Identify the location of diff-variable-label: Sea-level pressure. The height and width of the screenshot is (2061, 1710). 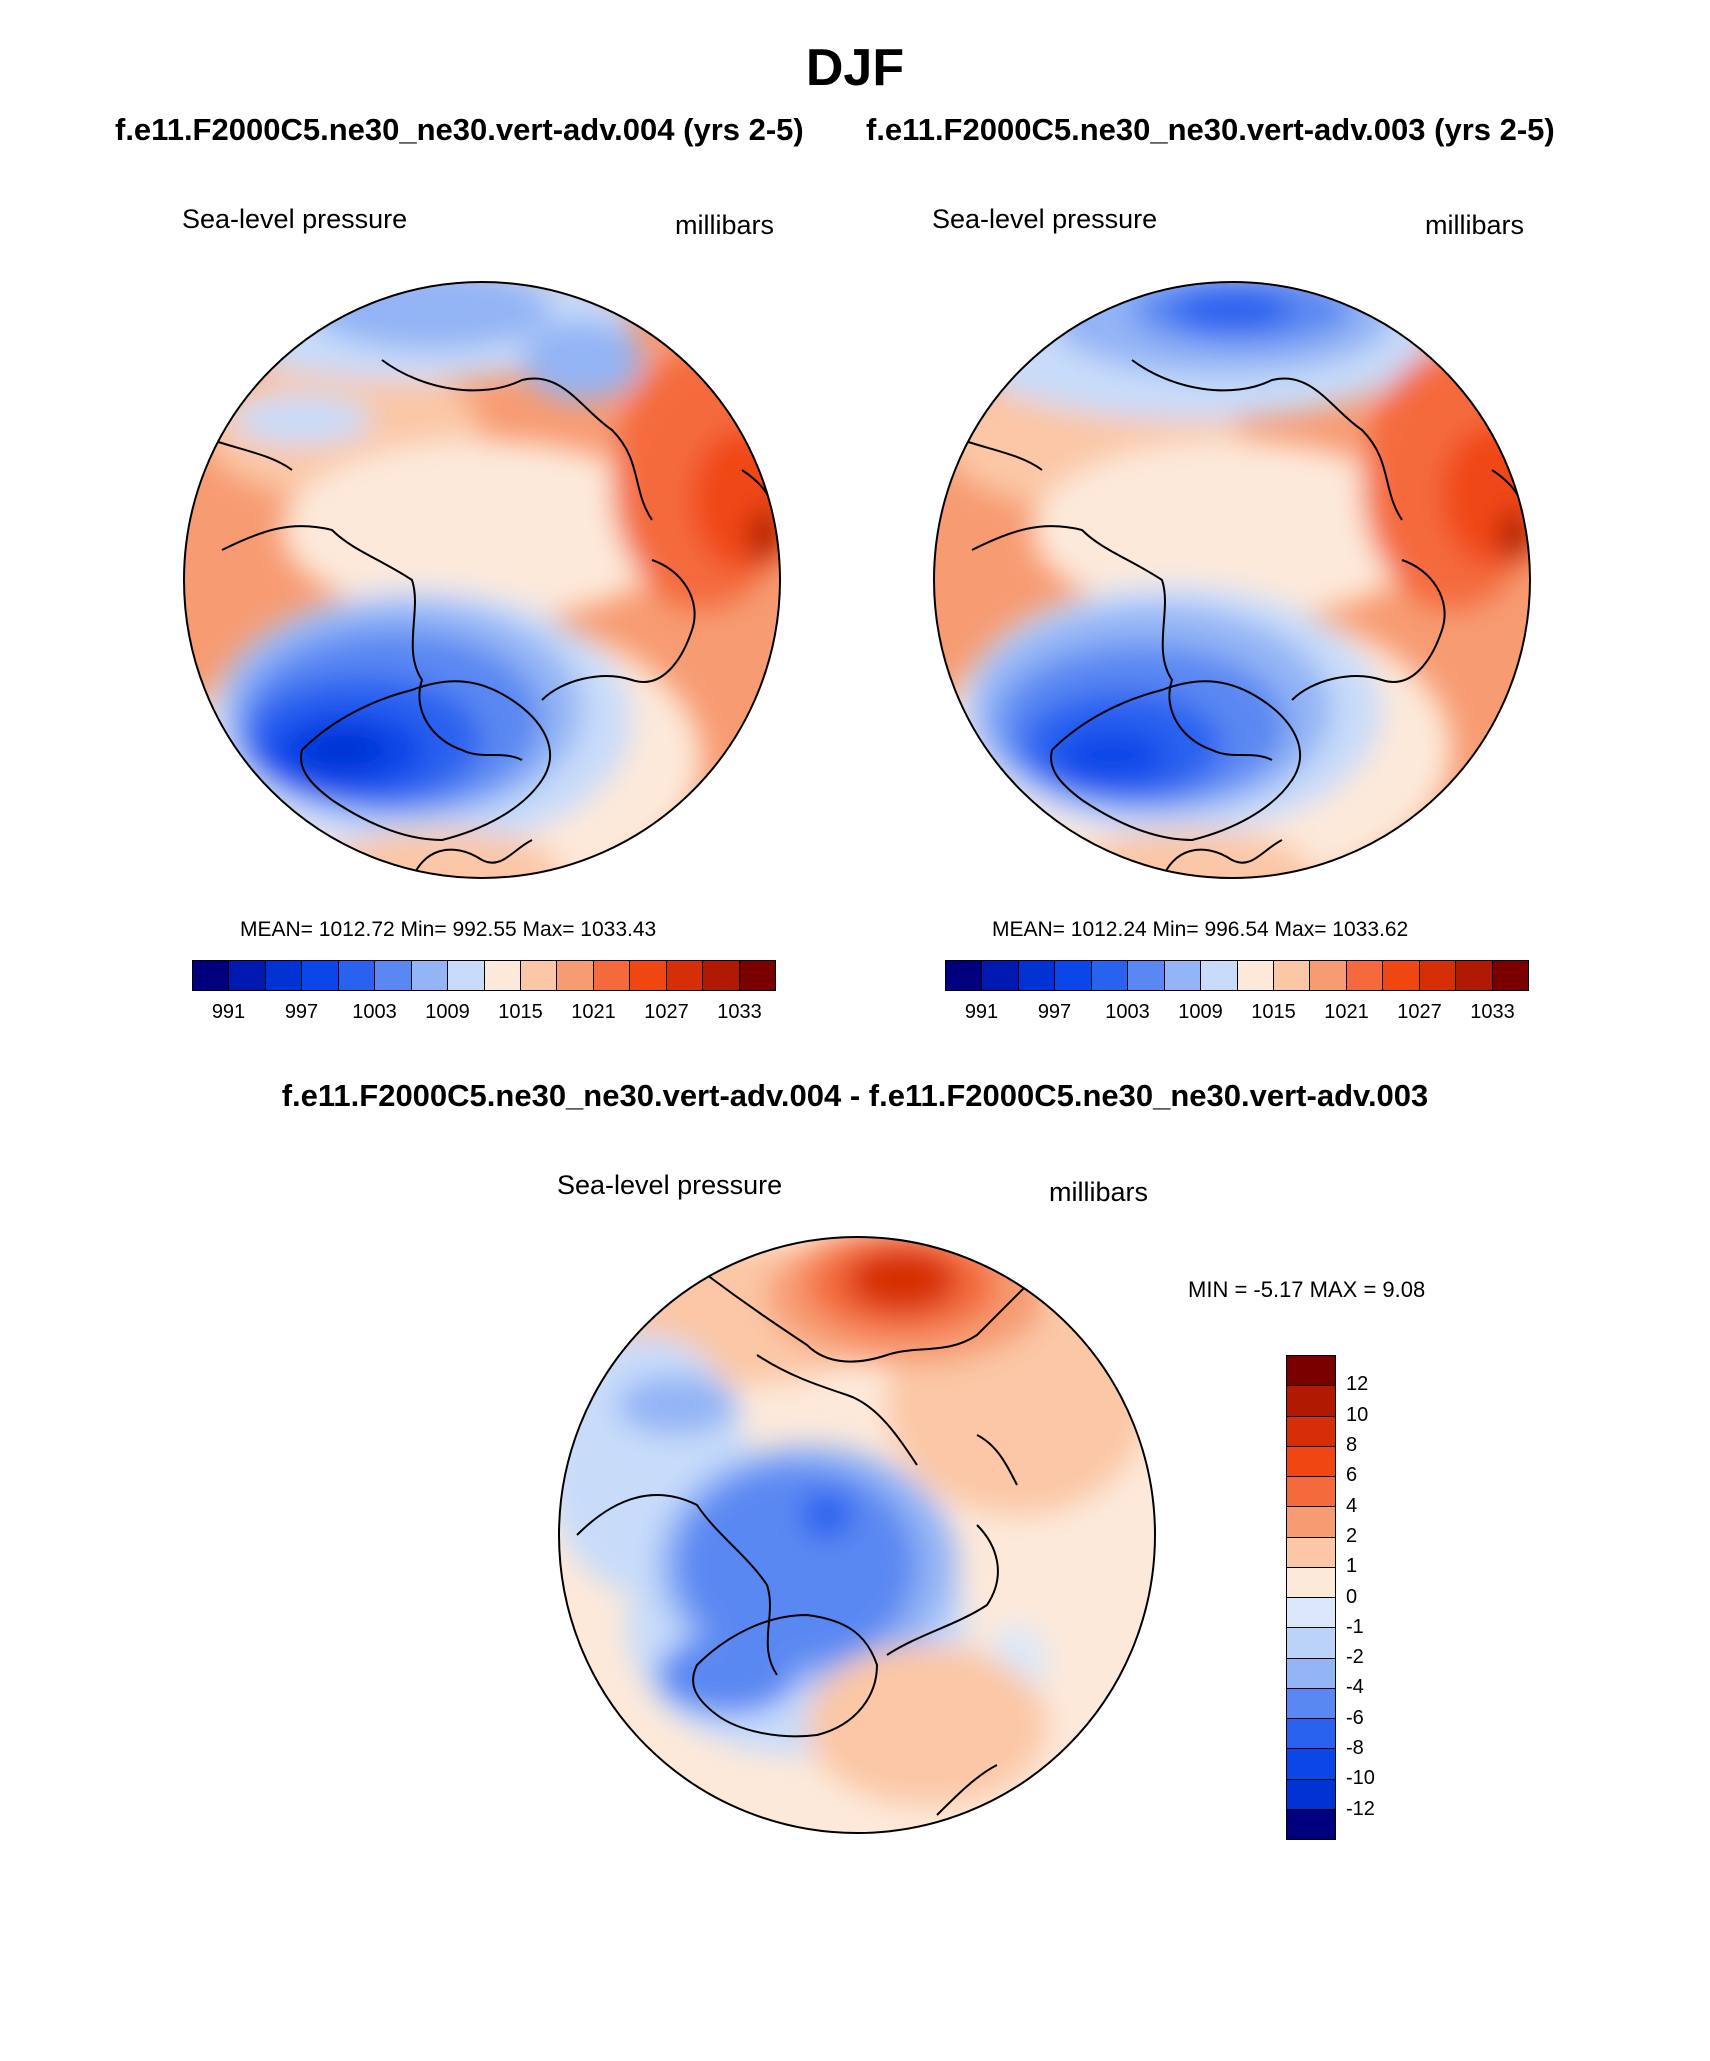
(670, 1185).